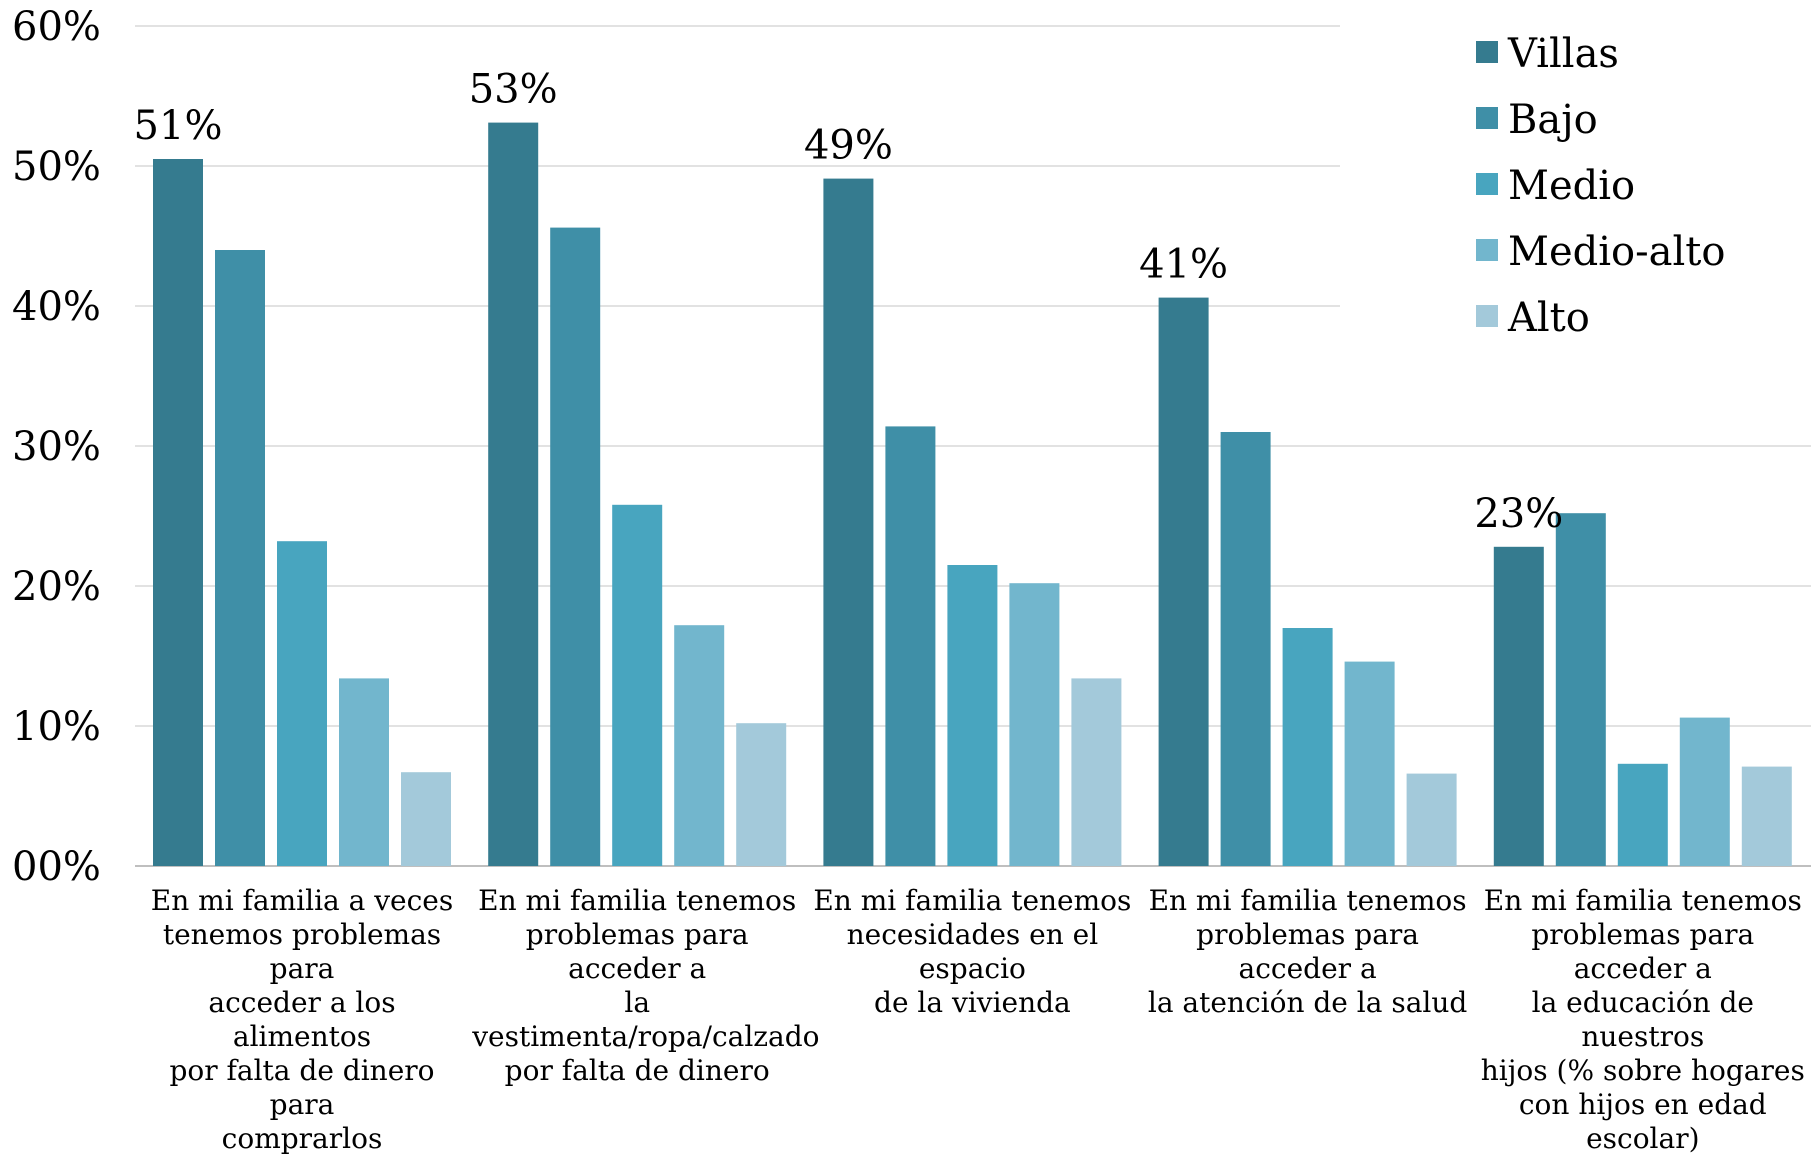  I want to click on y-tick-label: 30%, so click(56, 447).